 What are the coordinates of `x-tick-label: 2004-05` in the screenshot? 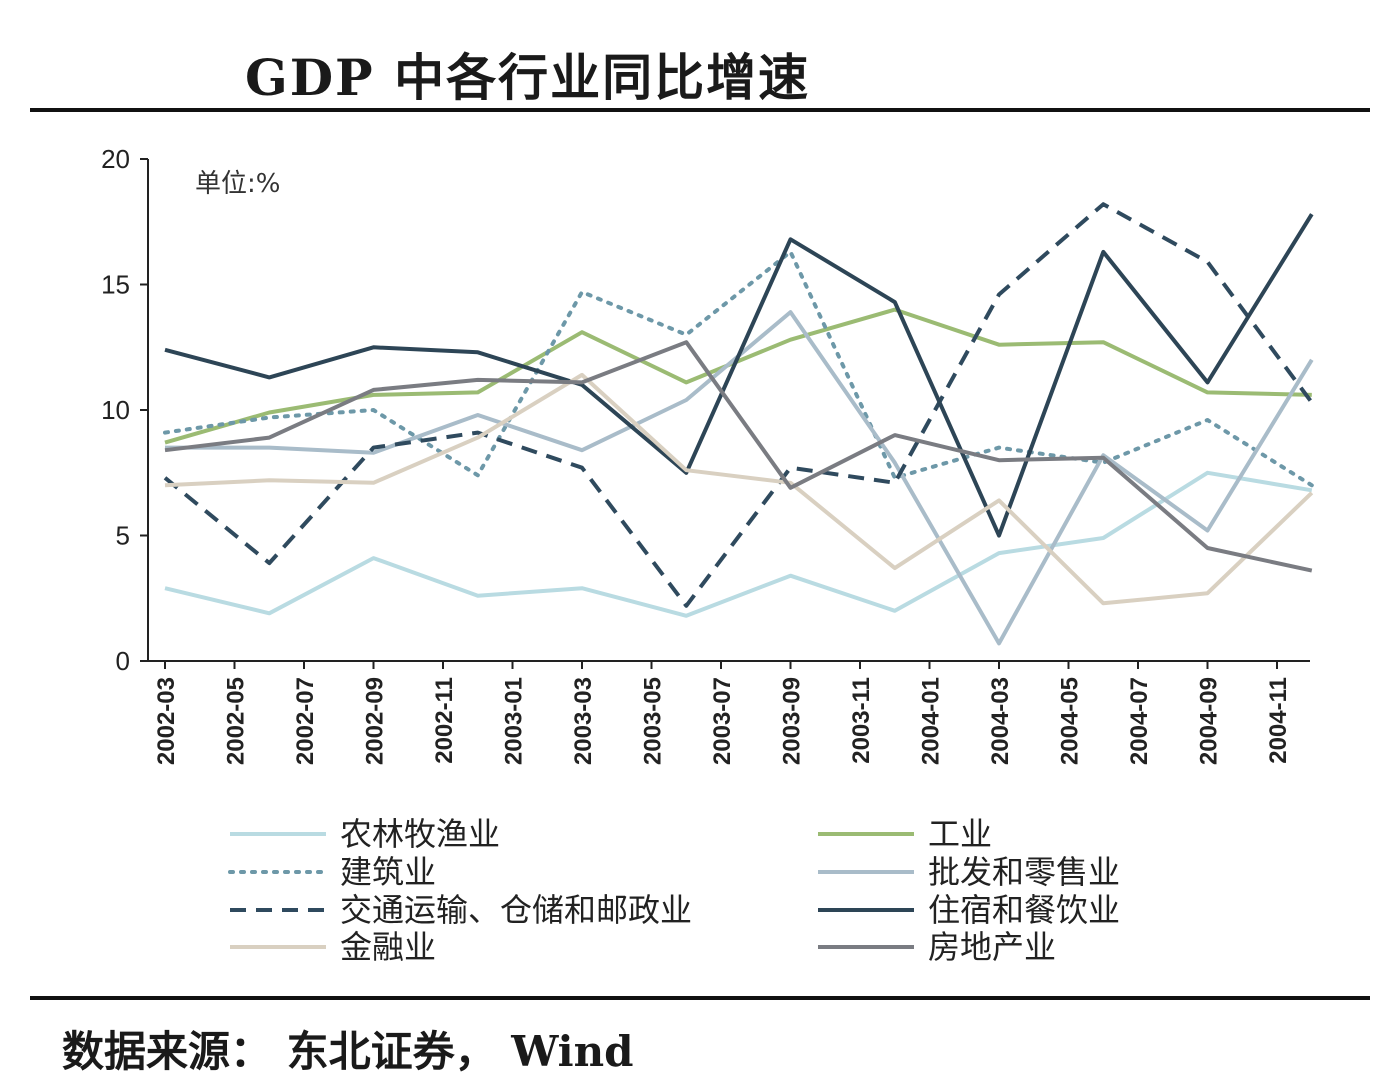 It's located at (1070, 721).